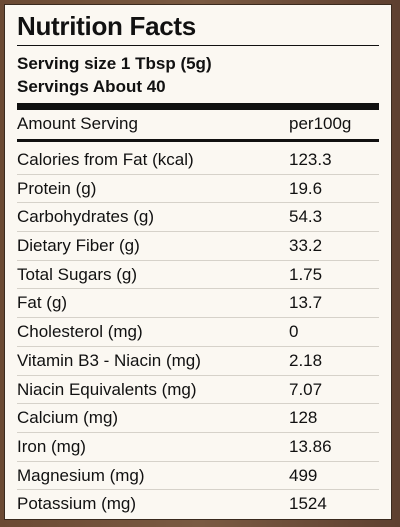 The width and height of the screenshot is (400, 527). I want to click on nutrient-name: Calories from Fat (kcal), so click(105, 159).